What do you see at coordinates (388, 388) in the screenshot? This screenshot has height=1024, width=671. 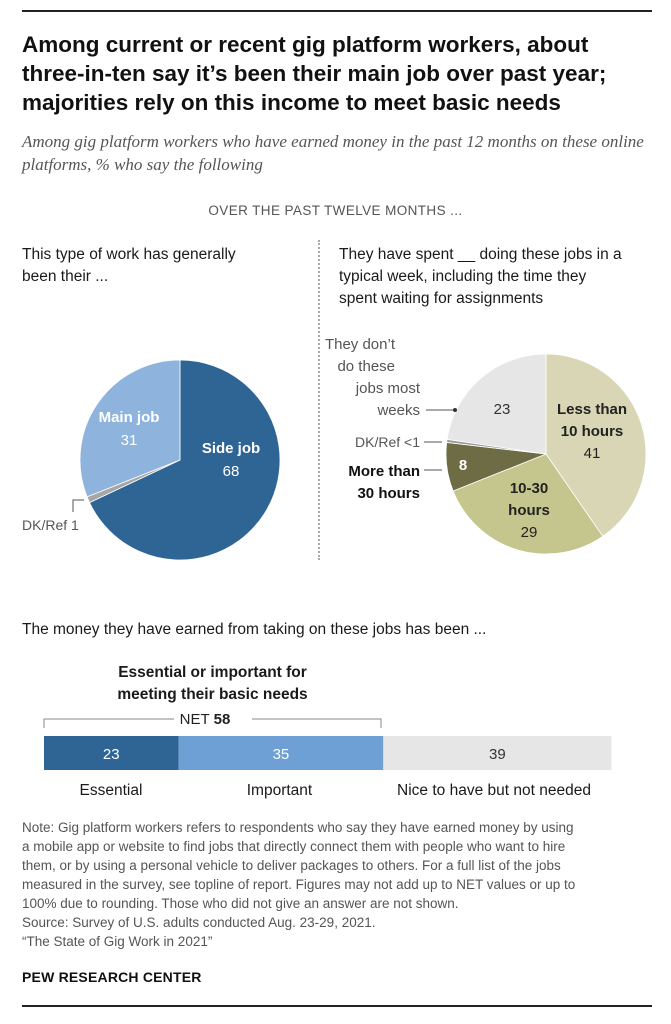 I see `dont-label-line3: jobs most` at bounding box center [388, 388].